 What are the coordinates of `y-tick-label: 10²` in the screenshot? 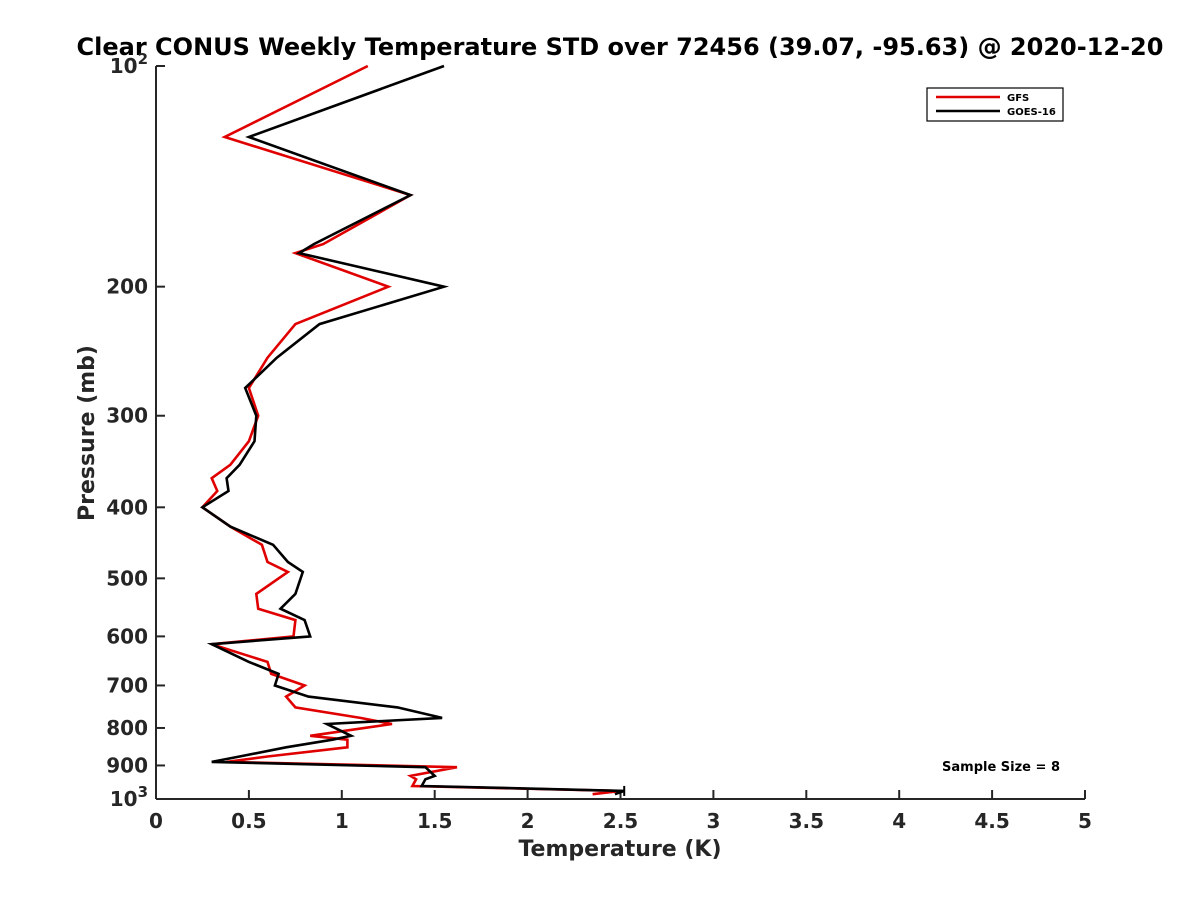 It's located at (129, 64).